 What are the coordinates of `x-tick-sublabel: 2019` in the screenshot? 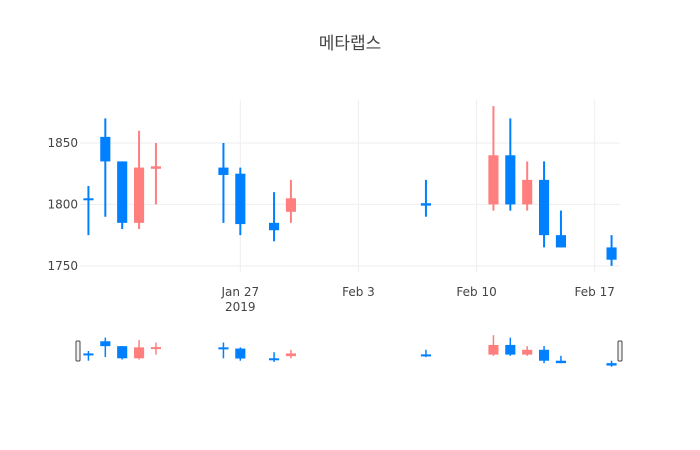 It's located at (240, 307).